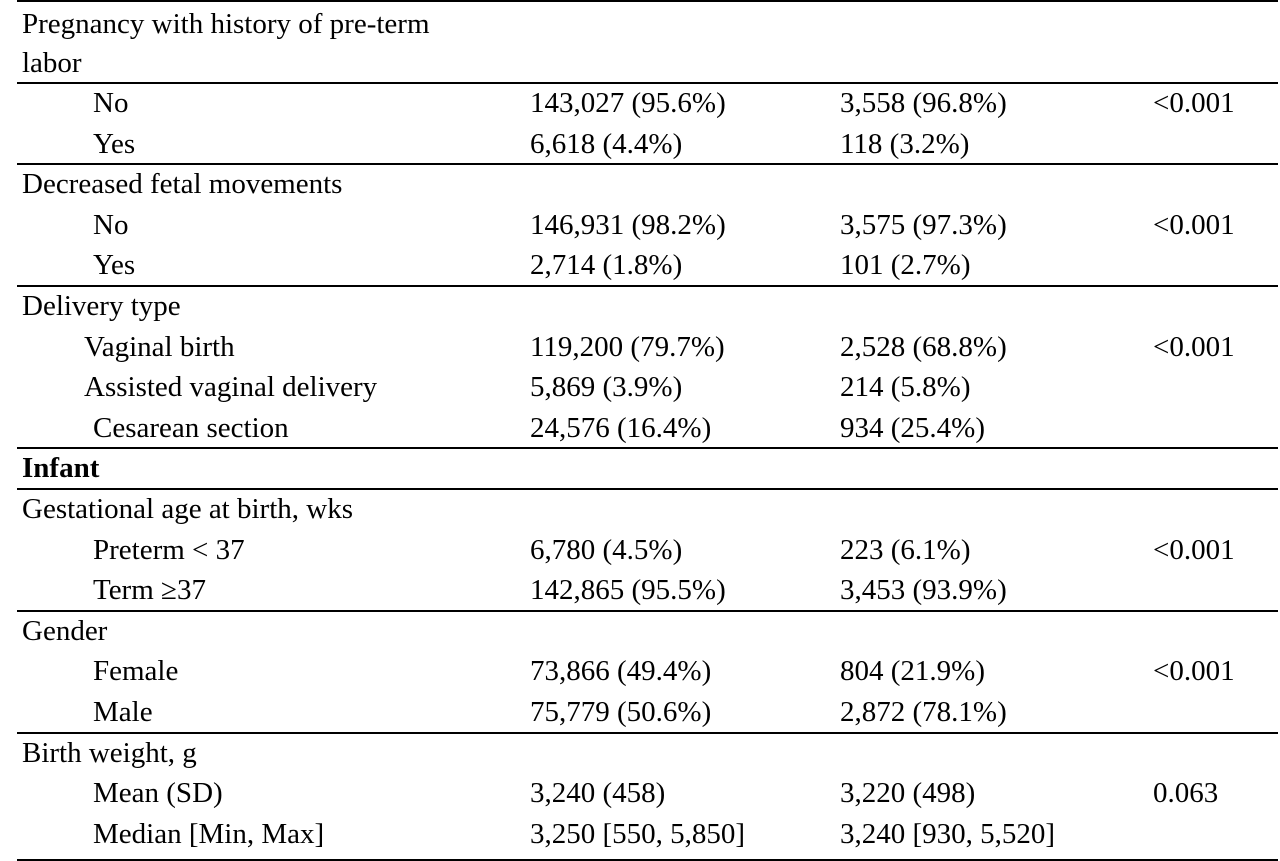  What do you see at coordinates (923, 590) in the screenshot?
I see `cell-group-2: 3,453 (93.9%)` at bounding box center [923, 590].